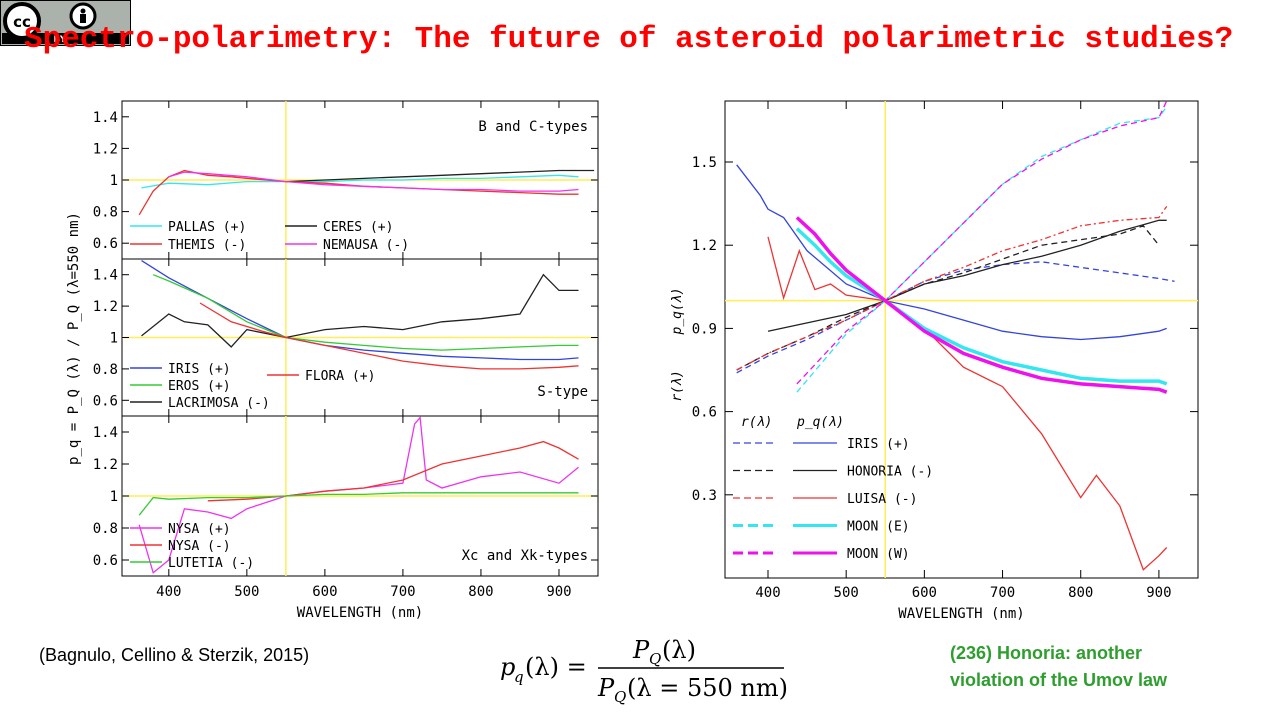 Image resolution: width=1280 pixels, height=720 pixels. I want to click on y-axis-label: p_q = P_Q (λ) / P_Q (λ=550 nm), so click(74, 338).